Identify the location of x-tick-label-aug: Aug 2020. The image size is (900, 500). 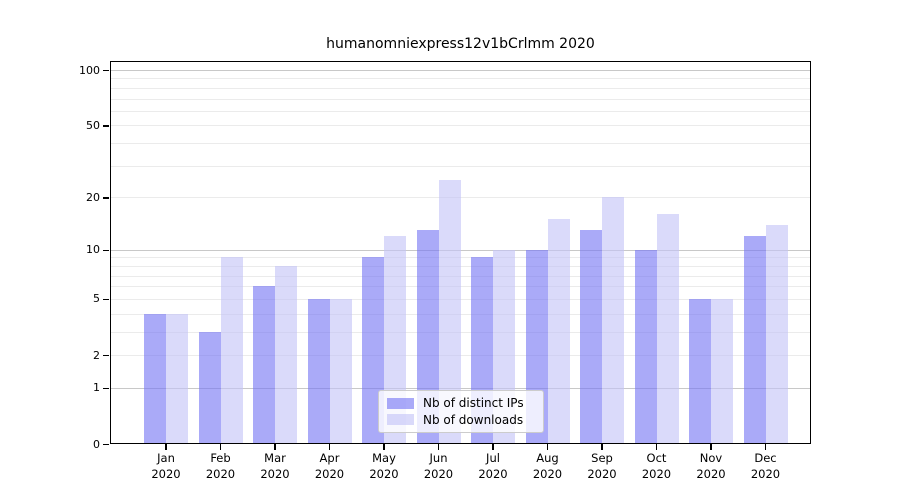
(548, 466).